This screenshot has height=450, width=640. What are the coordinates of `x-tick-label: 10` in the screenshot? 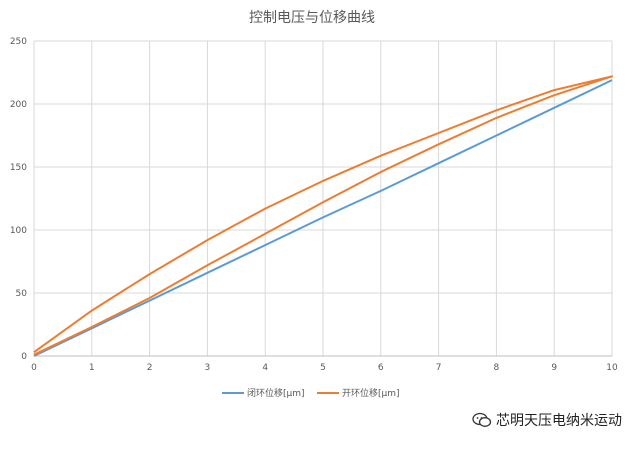 It's located at (612, 368).